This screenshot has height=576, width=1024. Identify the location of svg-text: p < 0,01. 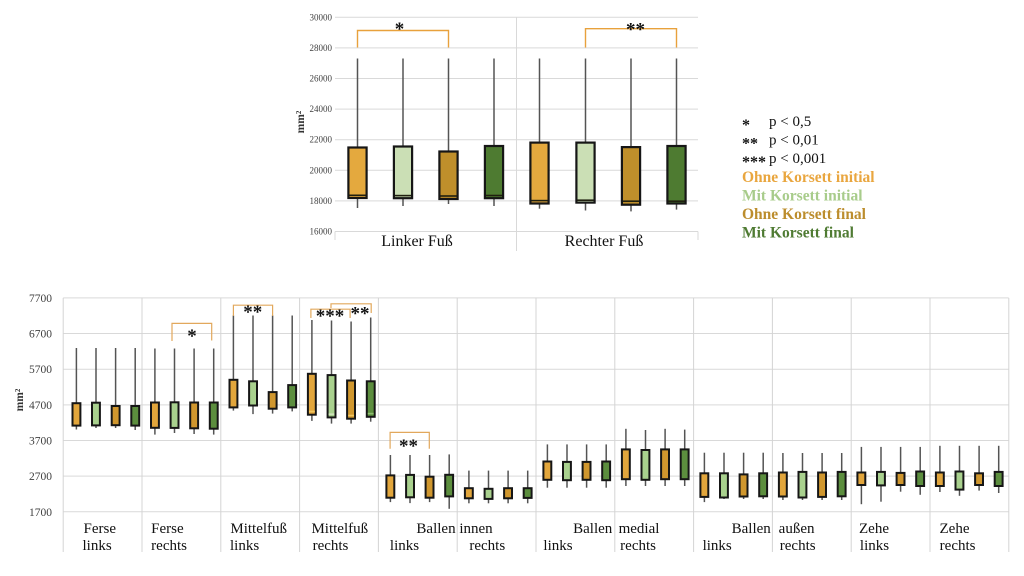
(794, 141).